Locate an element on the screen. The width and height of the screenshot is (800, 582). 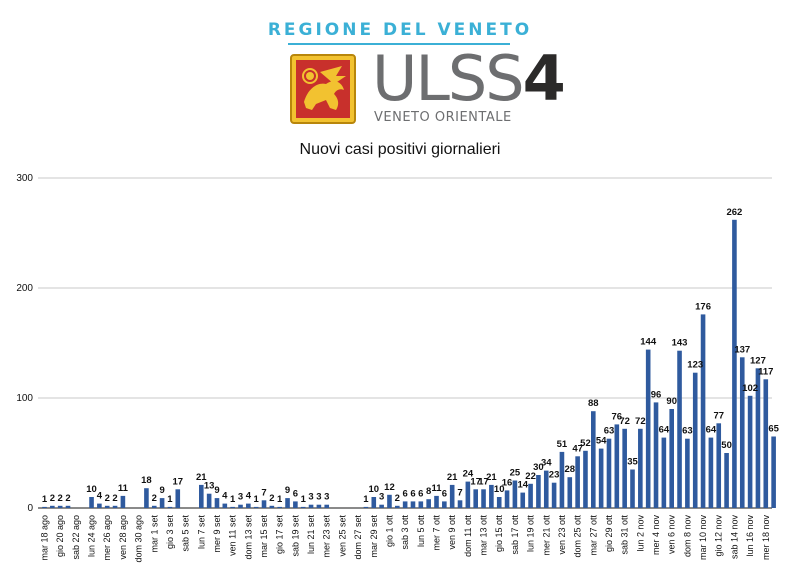
value-label: 50 is located at coordinates (726, 445).